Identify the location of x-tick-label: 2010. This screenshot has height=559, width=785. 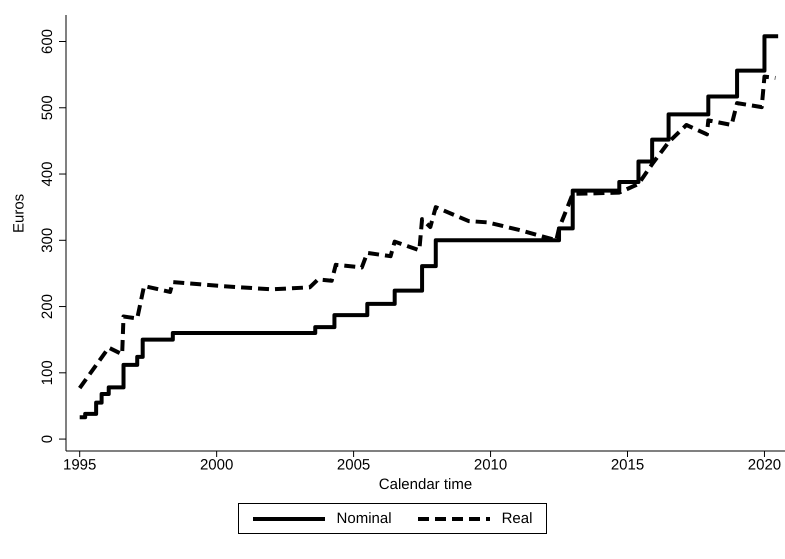
(491, 465).